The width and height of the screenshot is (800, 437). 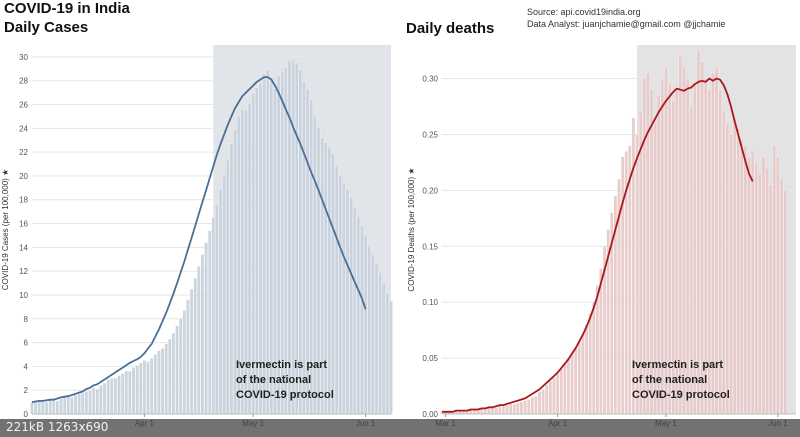 I want to click on y-tick-label: 16, so click(x=23, y=224).